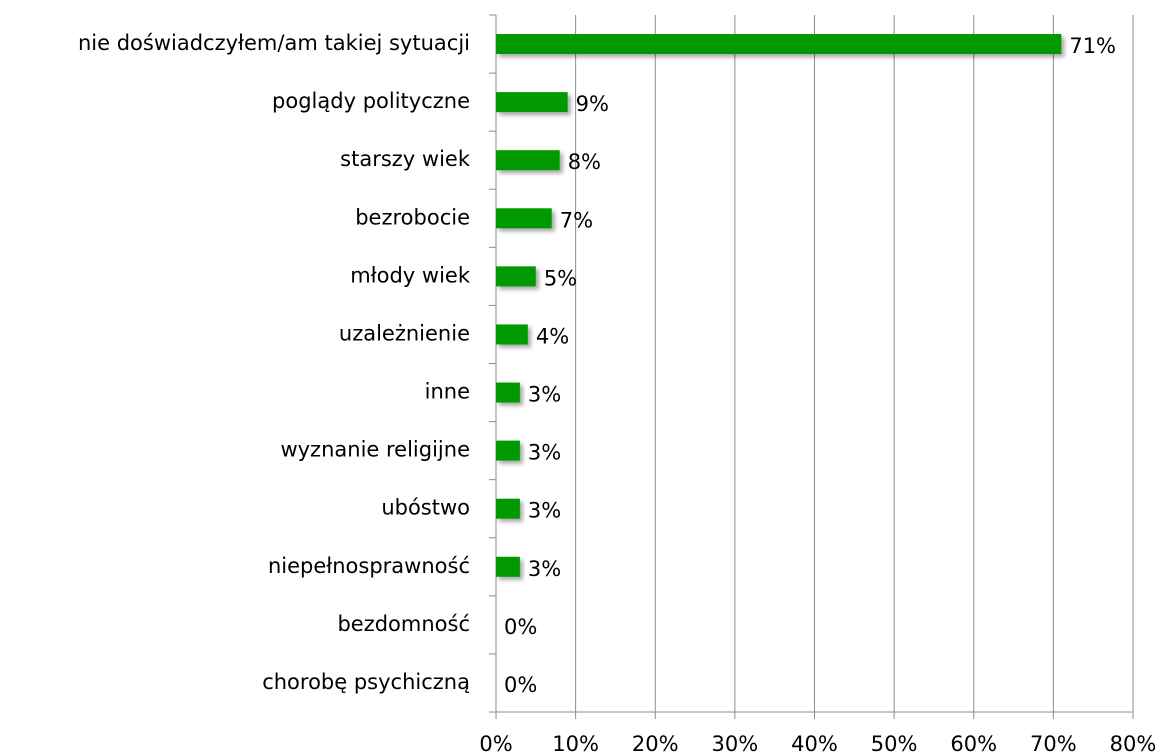  What do you see at coordinates (584, 162) in the screenshot?
I see `data-label: 8%` at bounding box center [584, 162].